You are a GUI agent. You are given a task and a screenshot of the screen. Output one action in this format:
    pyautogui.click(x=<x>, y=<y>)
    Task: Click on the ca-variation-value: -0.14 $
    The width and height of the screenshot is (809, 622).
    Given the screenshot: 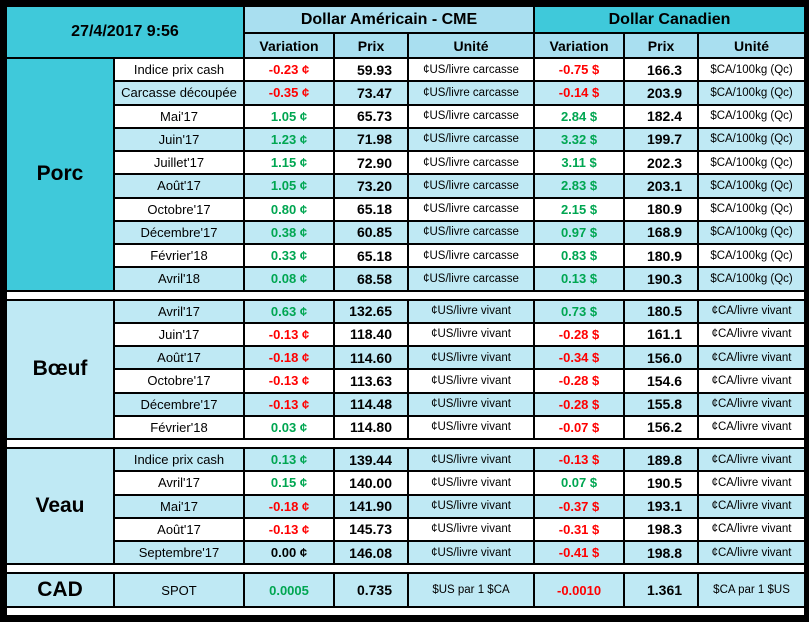 What is the action you would take?
    pyautogui.click(x=579, y=93)
    